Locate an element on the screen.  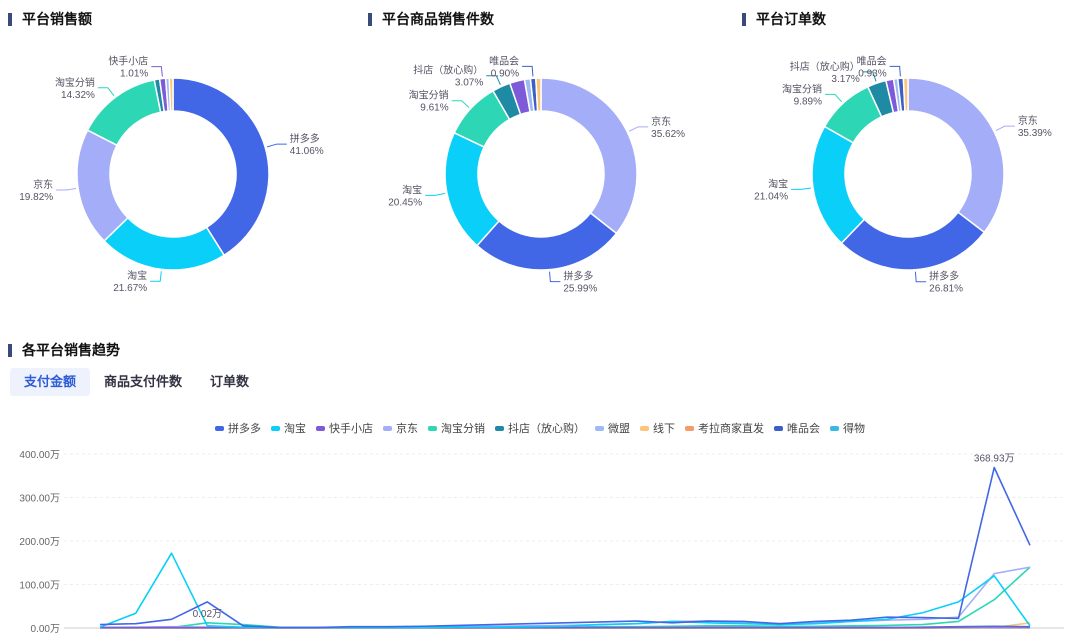
legend-label: 快手小店 is located at coordinates (351, 429).